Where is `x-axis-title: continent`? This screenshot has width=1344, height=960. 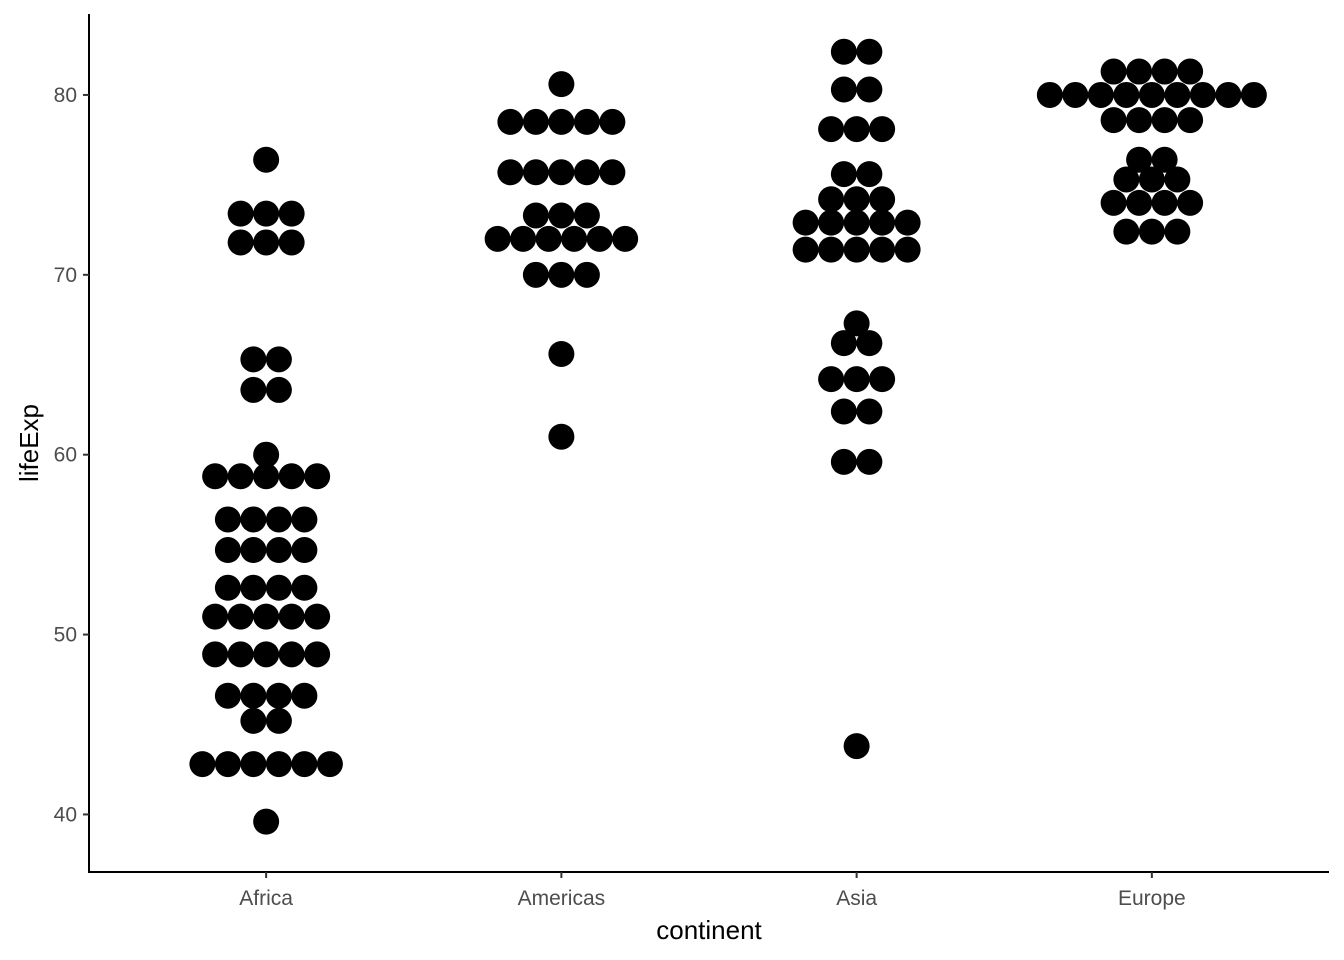 x-axis-title: continent is located at coordinates (709, 930).